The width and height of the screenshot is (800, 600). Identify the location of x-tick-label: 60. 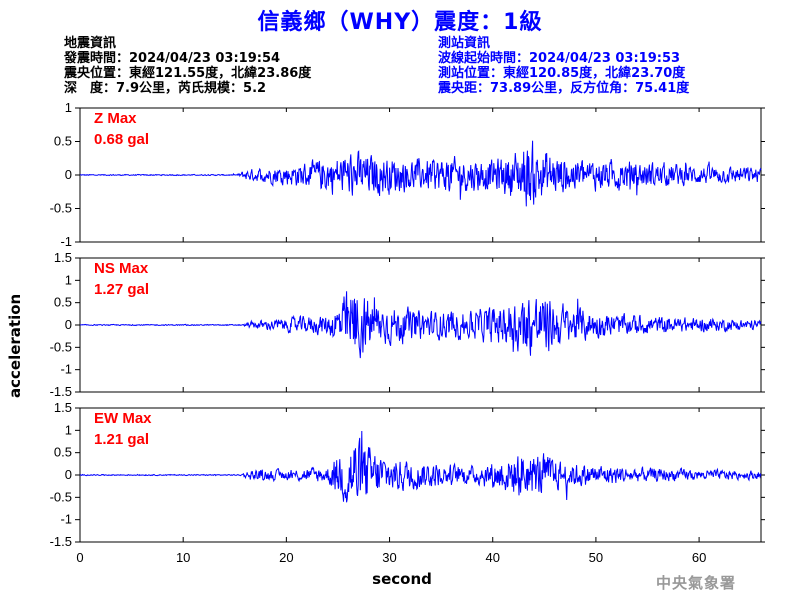
(699, 557).